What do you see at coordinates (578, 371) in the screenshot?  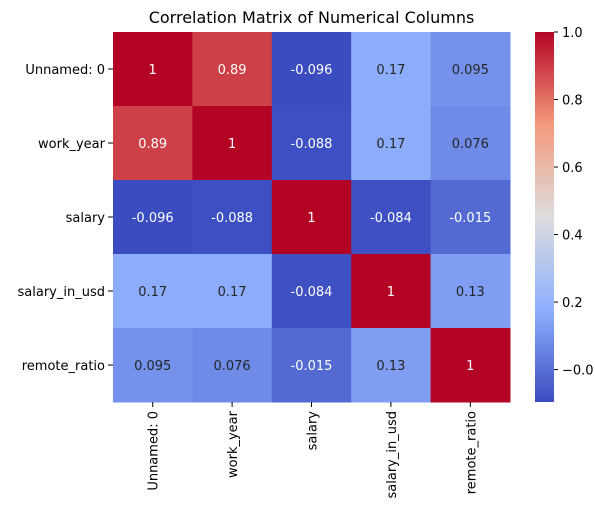 I see `colorbar-tick-label: −0.0` at bounding box center [578, 371].